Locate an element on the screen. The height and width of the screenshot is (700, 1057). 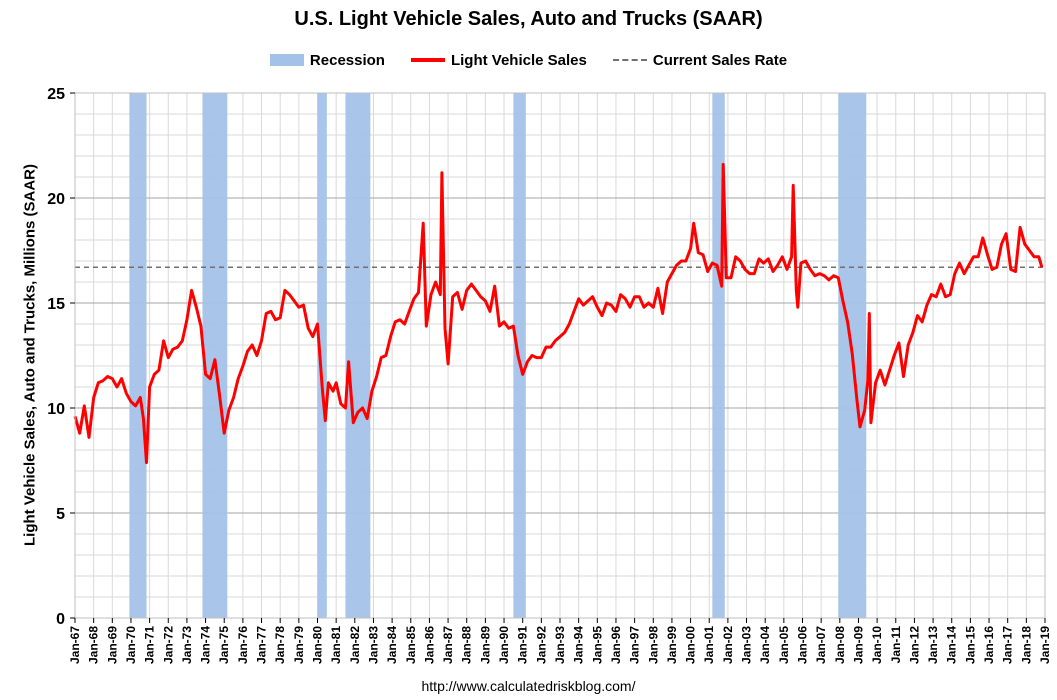
x-tick-label: Jan-17 is located at coordinates (1008, 645).